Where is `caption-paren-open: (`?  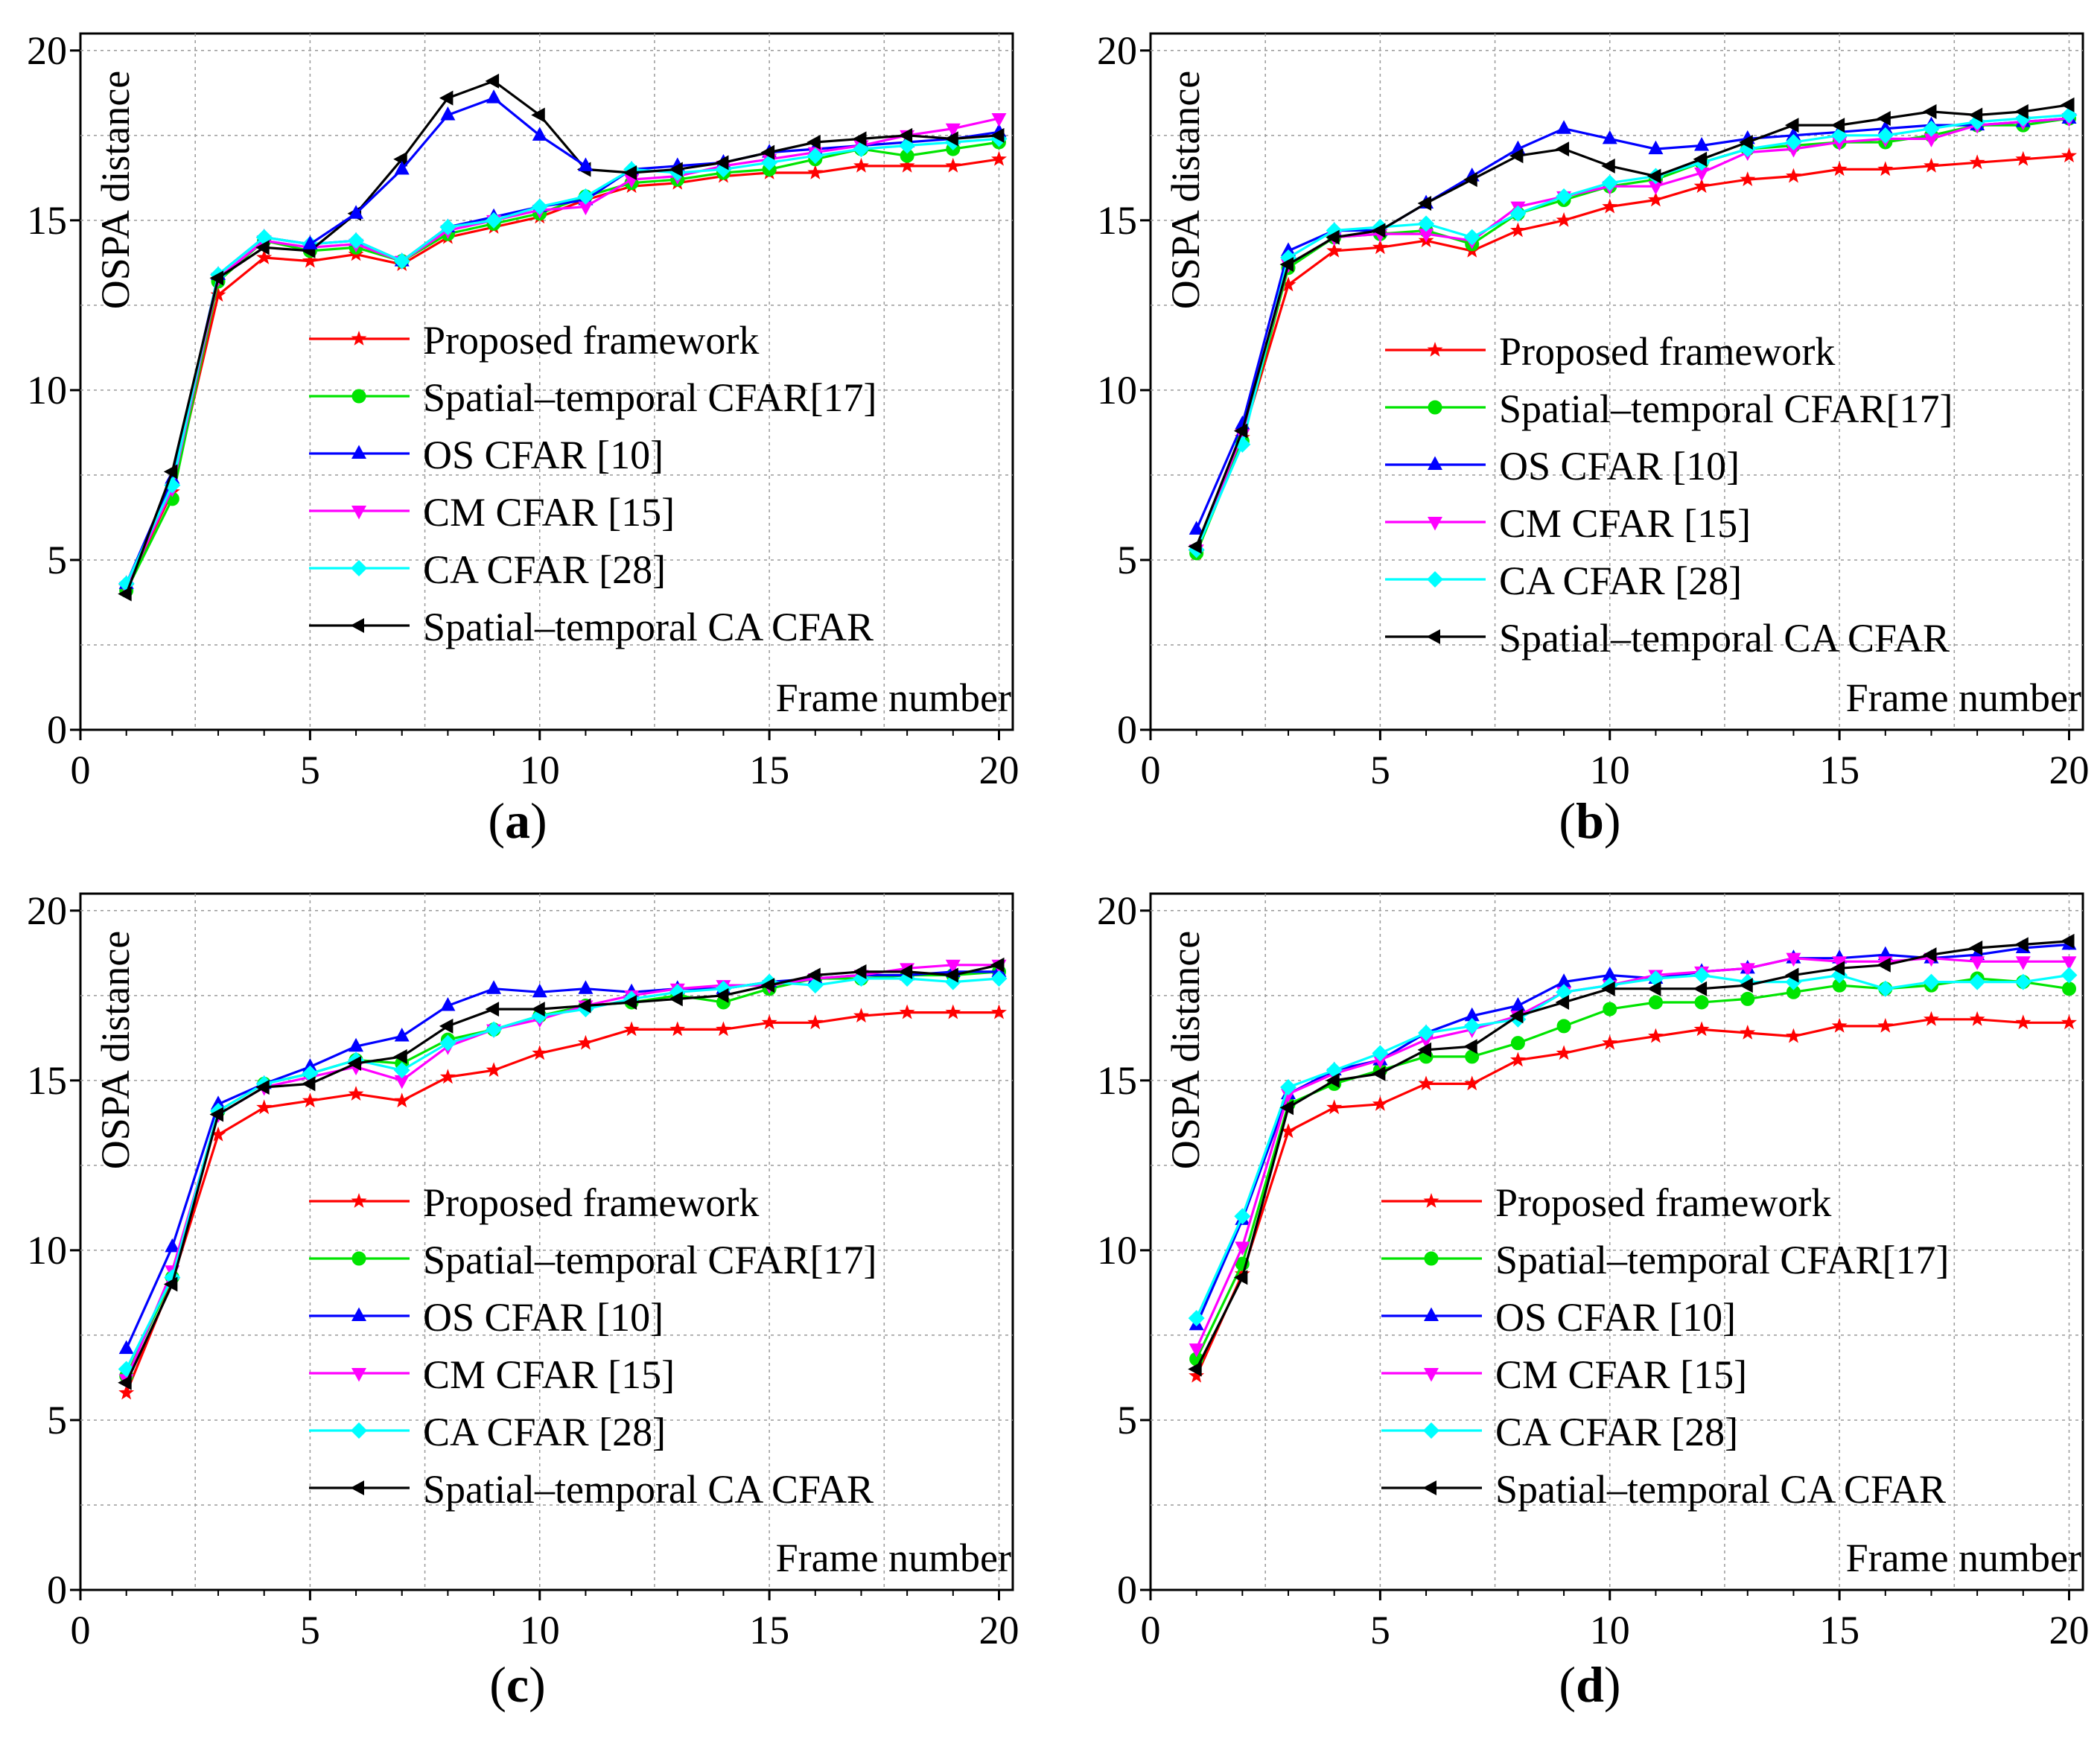
caption-paren-open: ( is located at coordinates (496, 820).